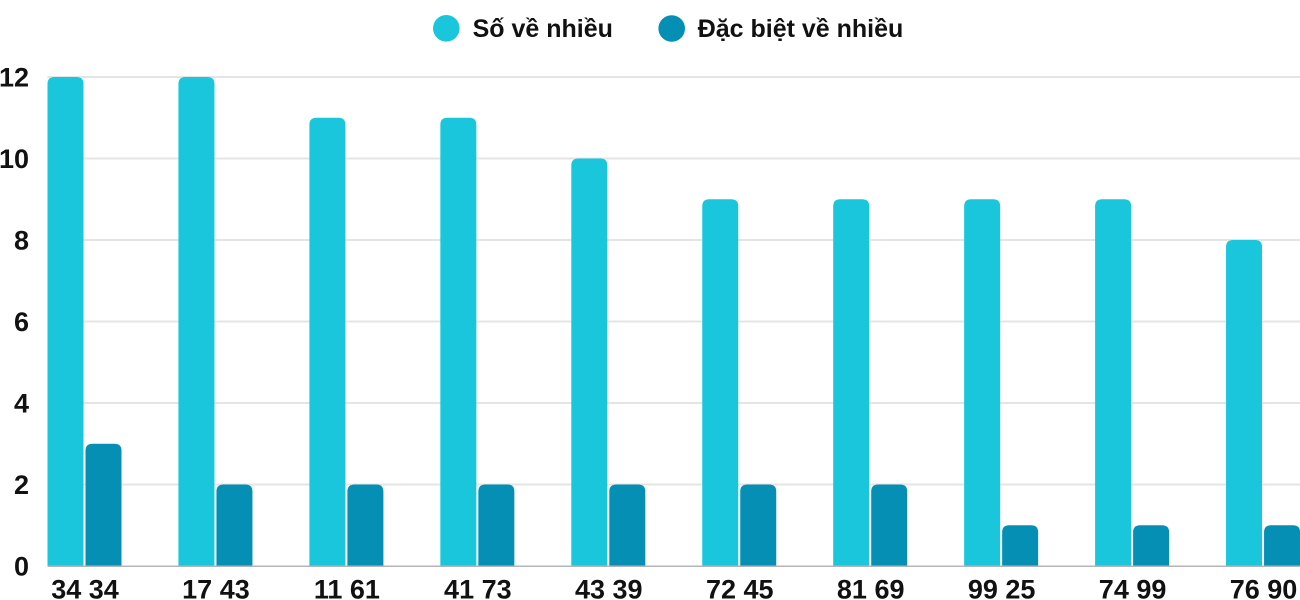  Describe the element at coordinates (478, 587) in the screenshot. I see `svg-text: 41 73` at that location.